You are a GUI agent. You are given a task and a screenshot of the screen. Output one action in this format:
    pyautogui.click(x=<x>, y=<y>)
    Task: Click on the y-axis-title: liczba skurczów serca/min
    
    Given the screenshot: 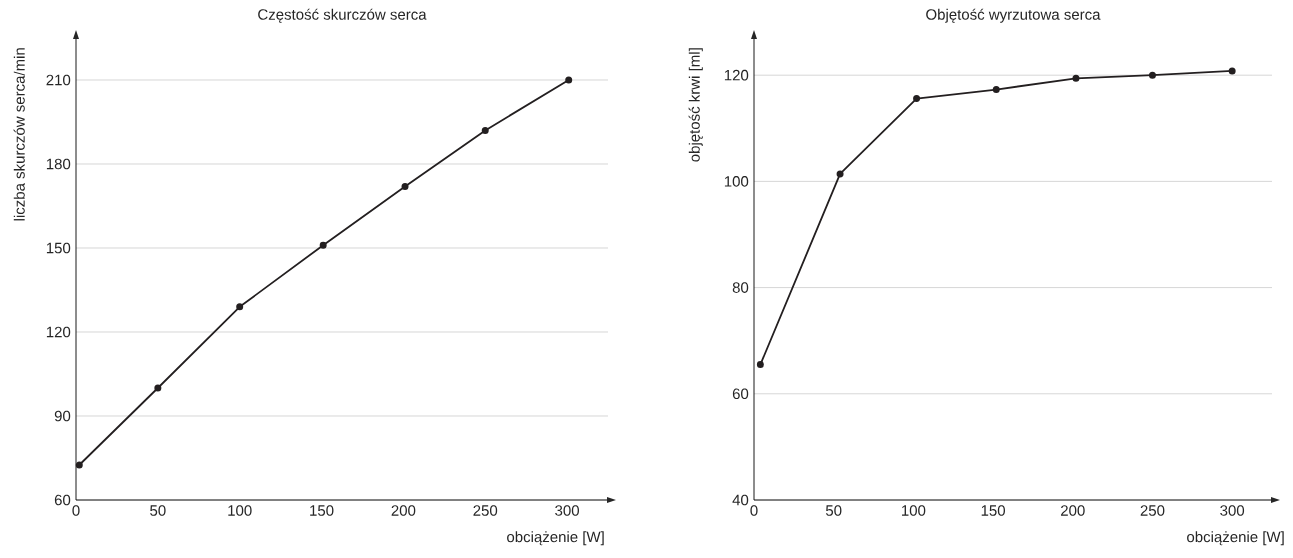 What is the action you would take?
    pyautogui.click(x=19, y=134)
    